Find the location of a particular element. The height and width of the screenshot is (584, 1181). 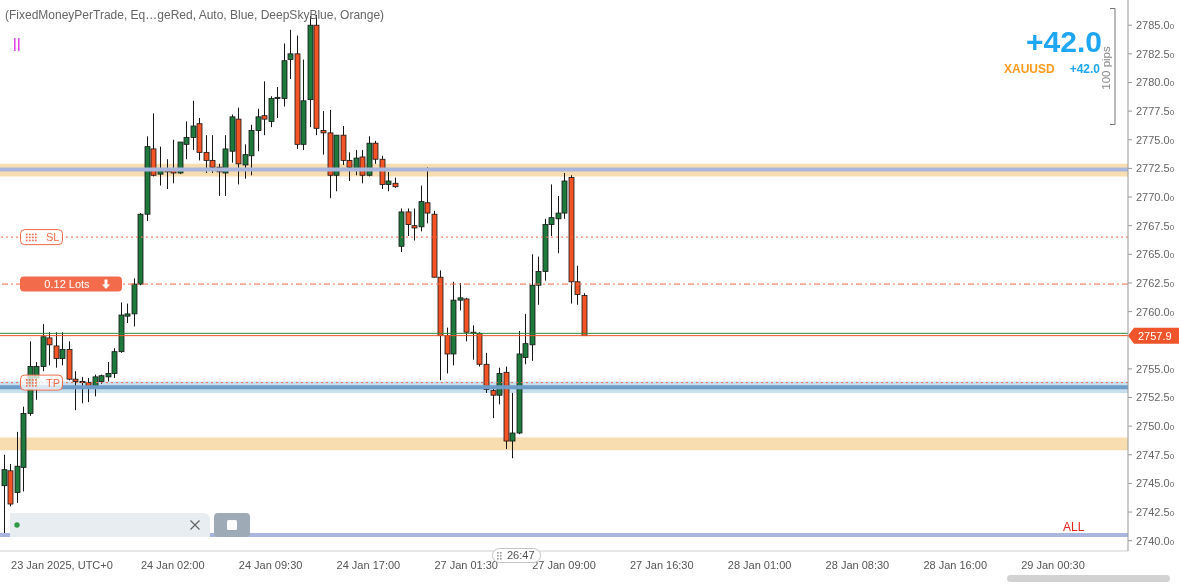

x-tick-label: 23 Jan 2025, UTC+0 is located at coordinates (62, 565).